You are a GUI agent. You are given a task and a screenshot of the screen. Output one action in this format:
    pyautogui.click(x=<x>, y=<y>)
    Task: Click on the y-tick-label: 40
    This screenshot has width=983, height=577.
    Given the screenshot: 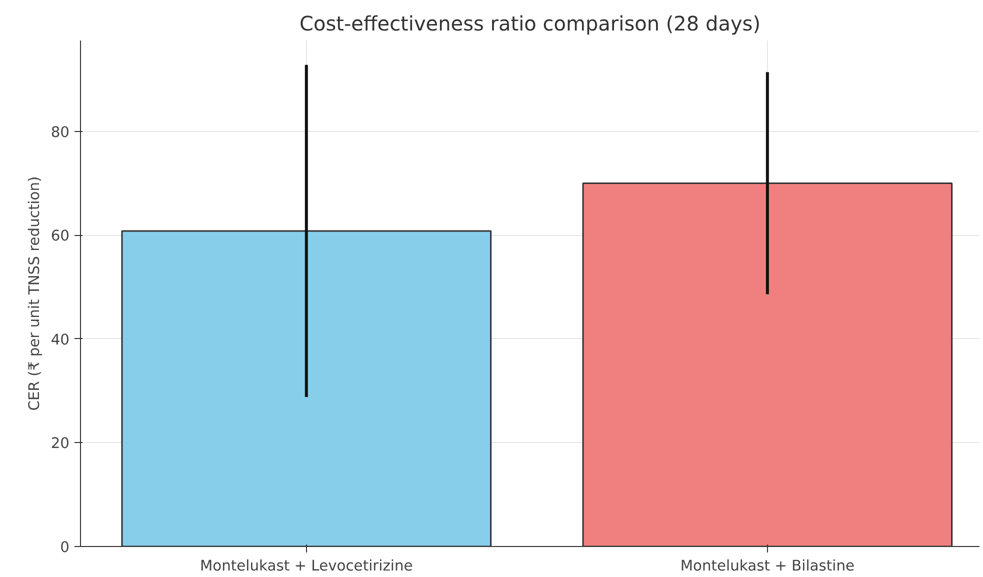 What is the action you would take?
    pyautogui.click(x=60, y=339)
    